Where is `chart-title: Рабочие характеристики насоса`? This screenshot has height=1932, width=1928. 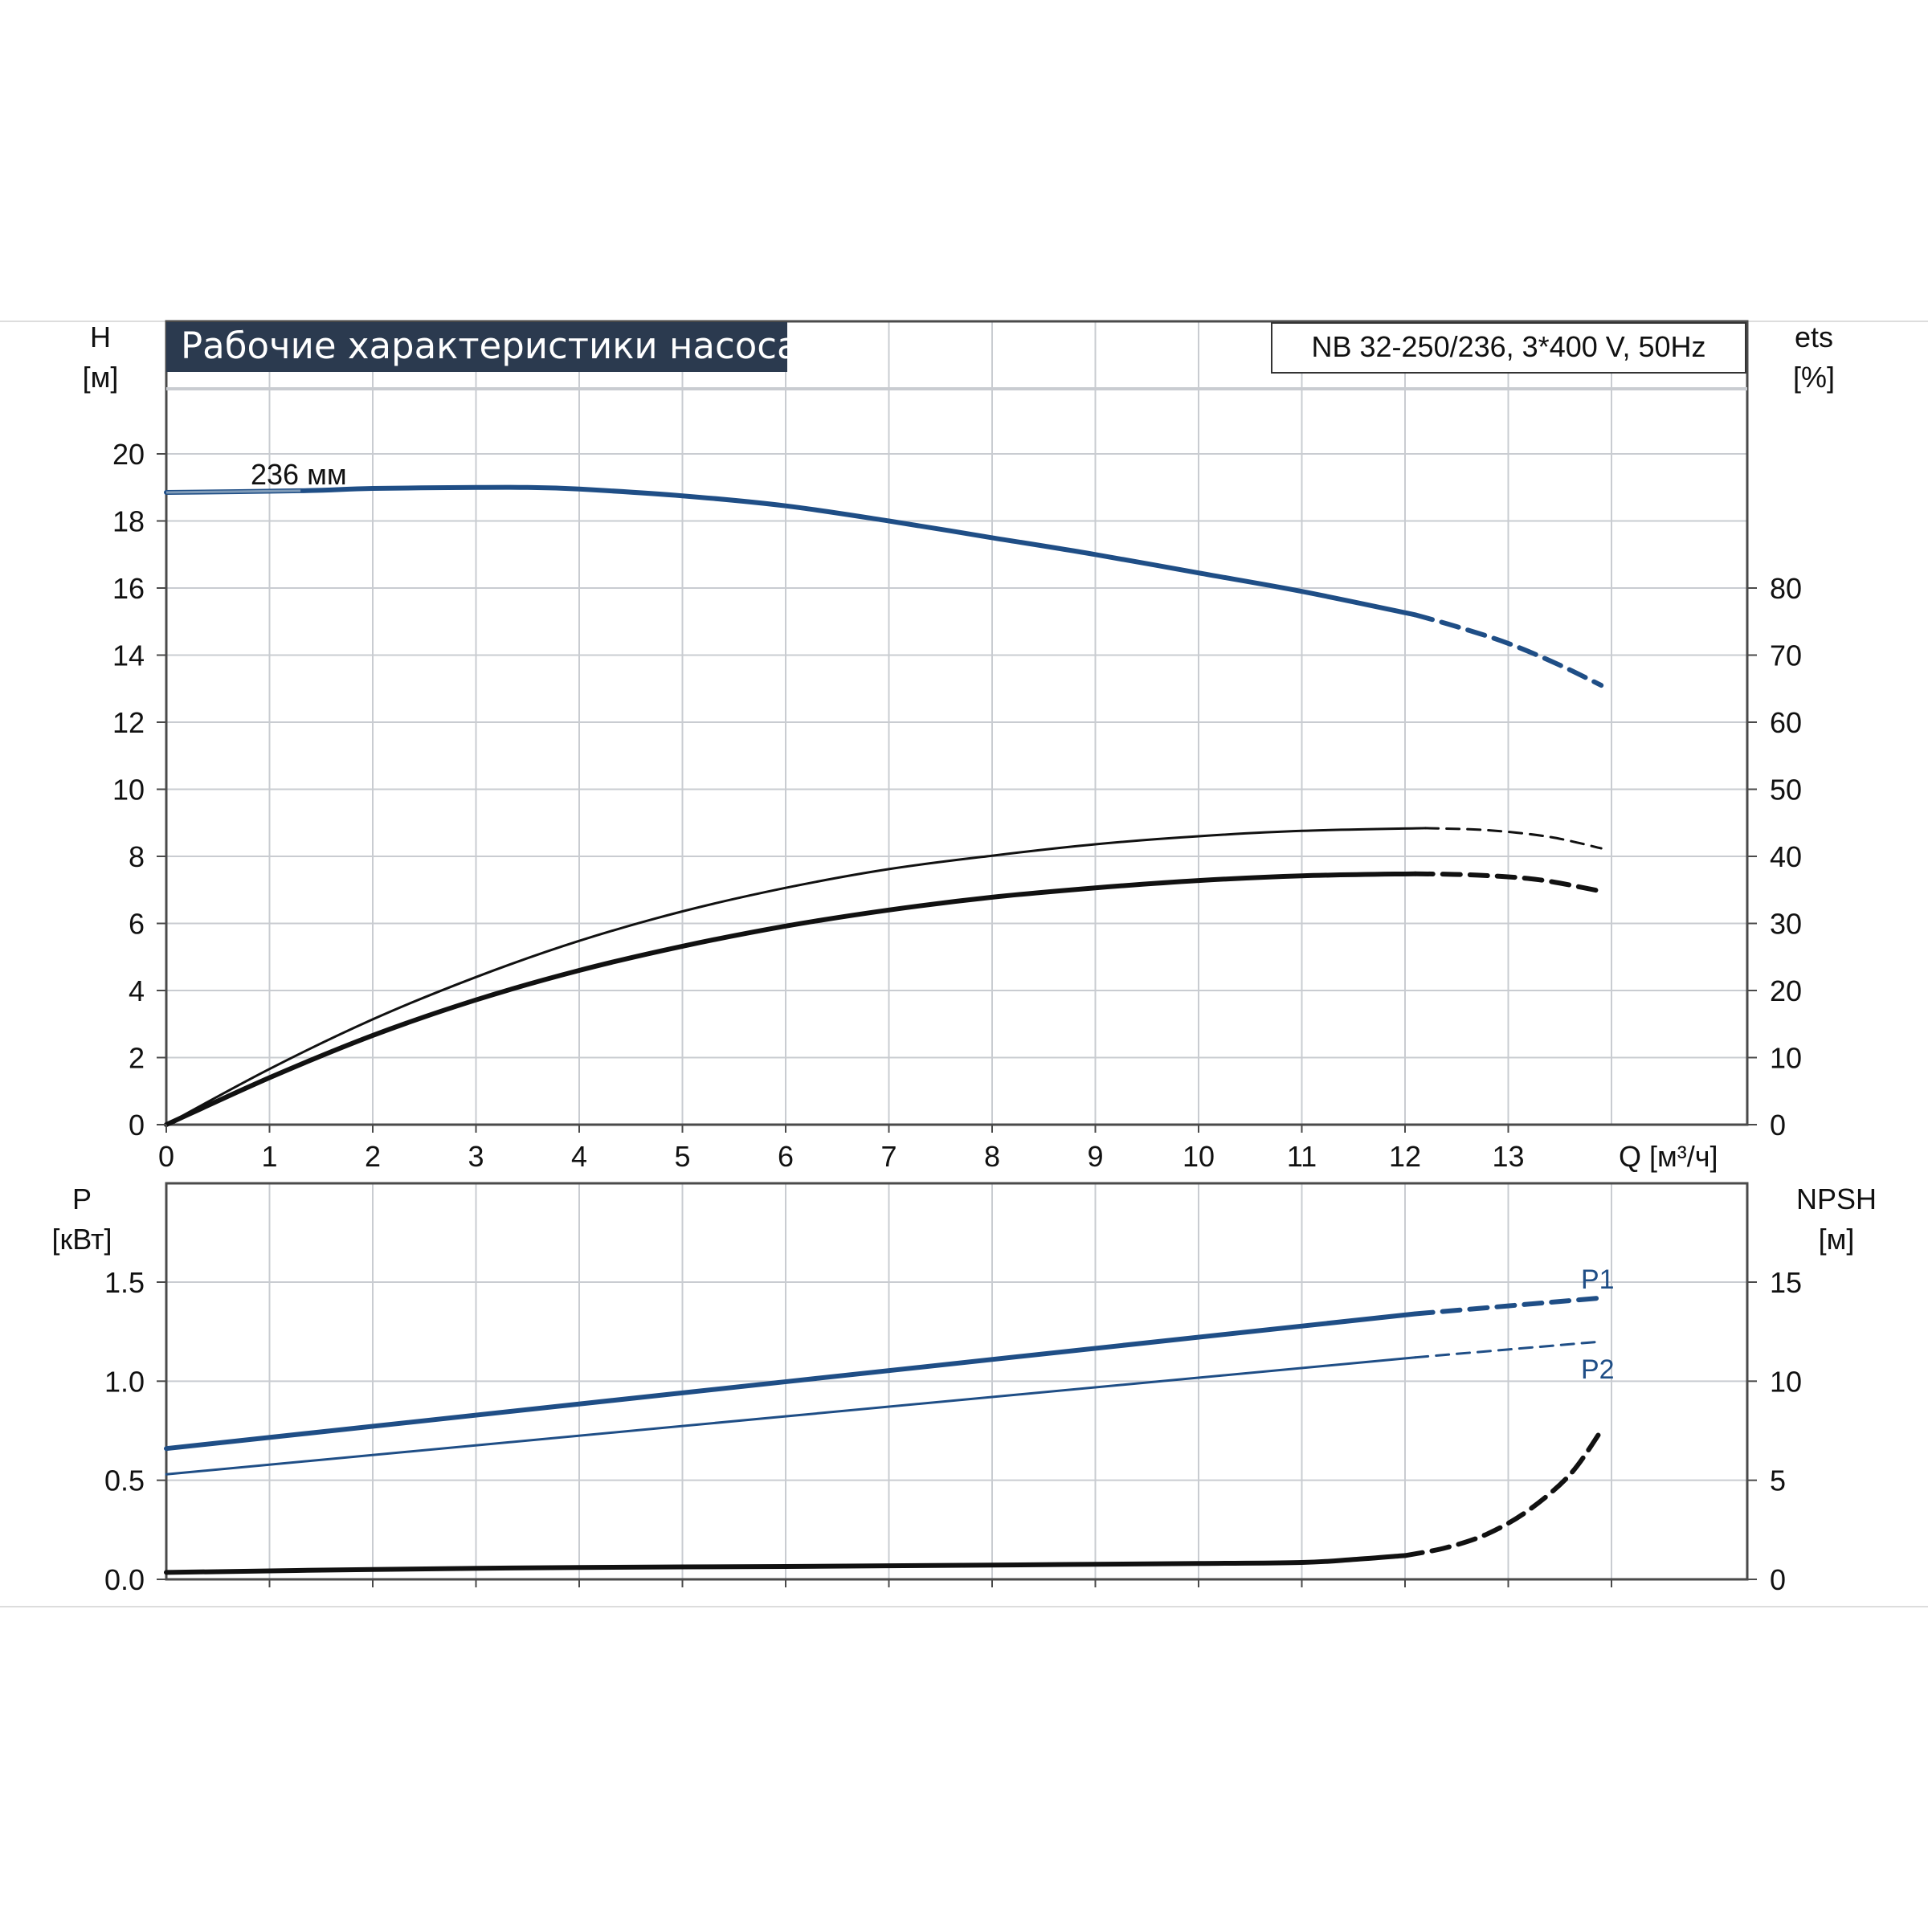
chart-title: Рабочие характеристики насоса is located at coordinates (490, 346).